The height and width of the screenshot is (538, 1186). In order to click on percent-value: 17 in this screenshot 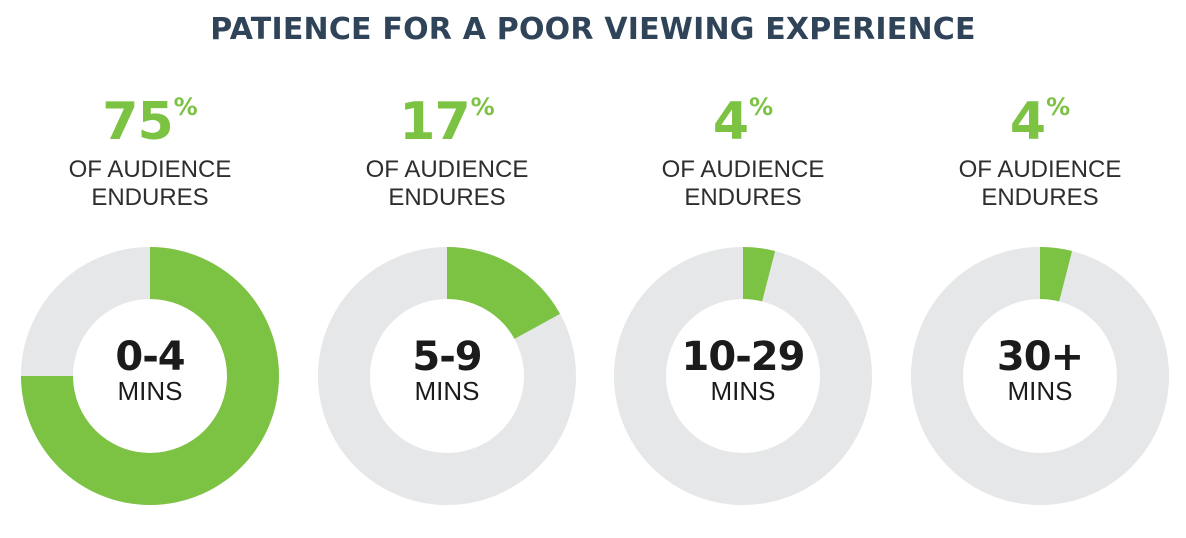, I will do `click(434, 122)`.